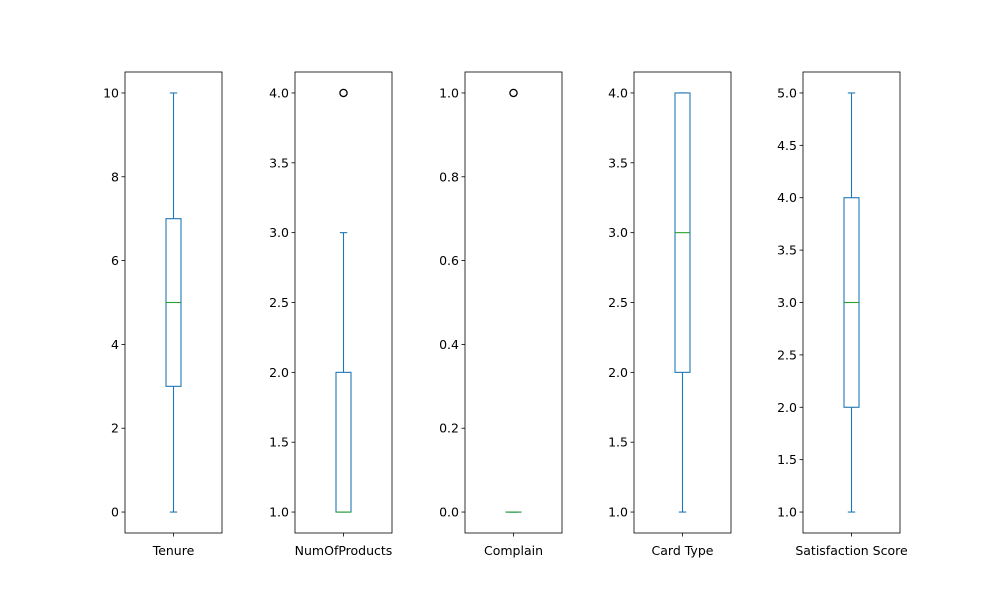 The height and width of the screenshot is (600, 1000). I want to click on y-tick-label: 10, so click(111, 92).